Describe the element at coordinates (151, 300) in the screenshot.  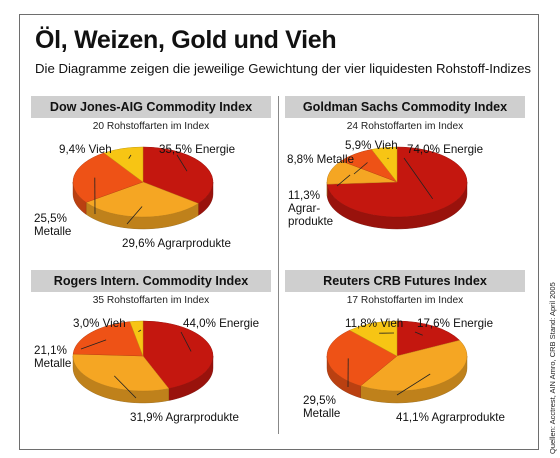
I see `chart-subtitle: 35 Rohstoffarten im Index` at that location.